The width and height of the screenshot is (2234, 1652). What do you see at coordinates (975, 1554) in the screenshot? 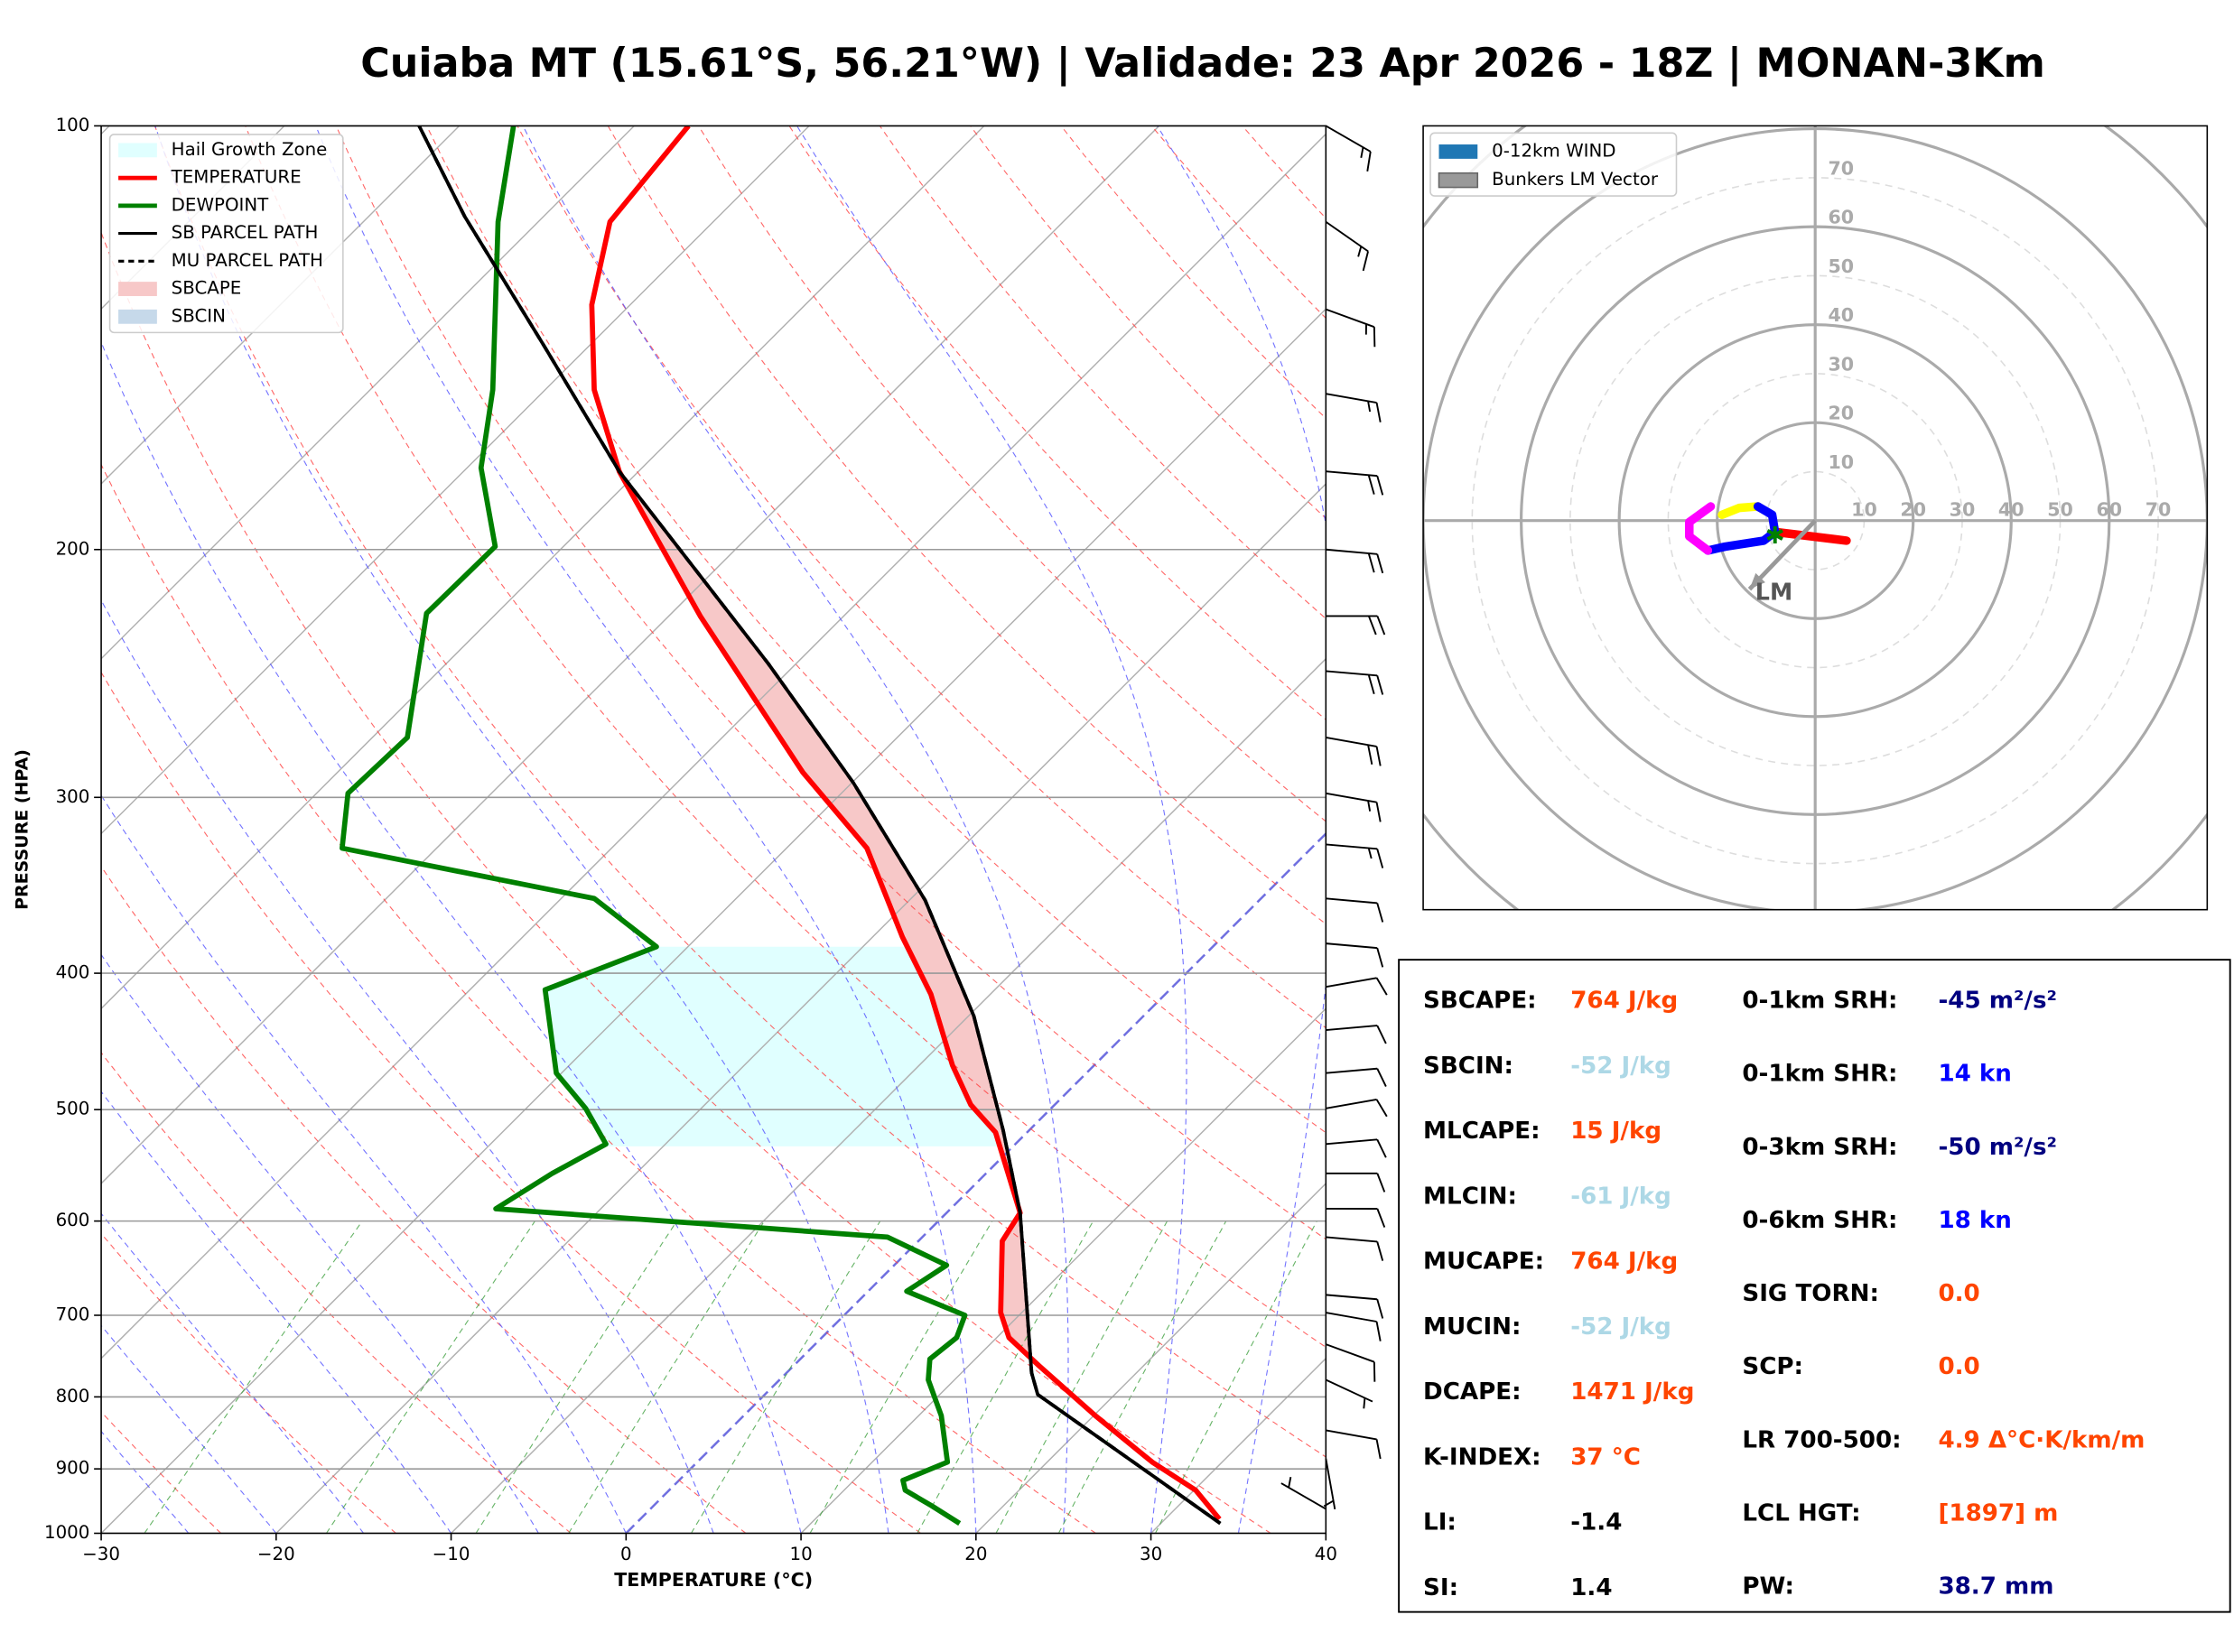
I see `x-tick-label: 20` at bounding box center [975, 1554].